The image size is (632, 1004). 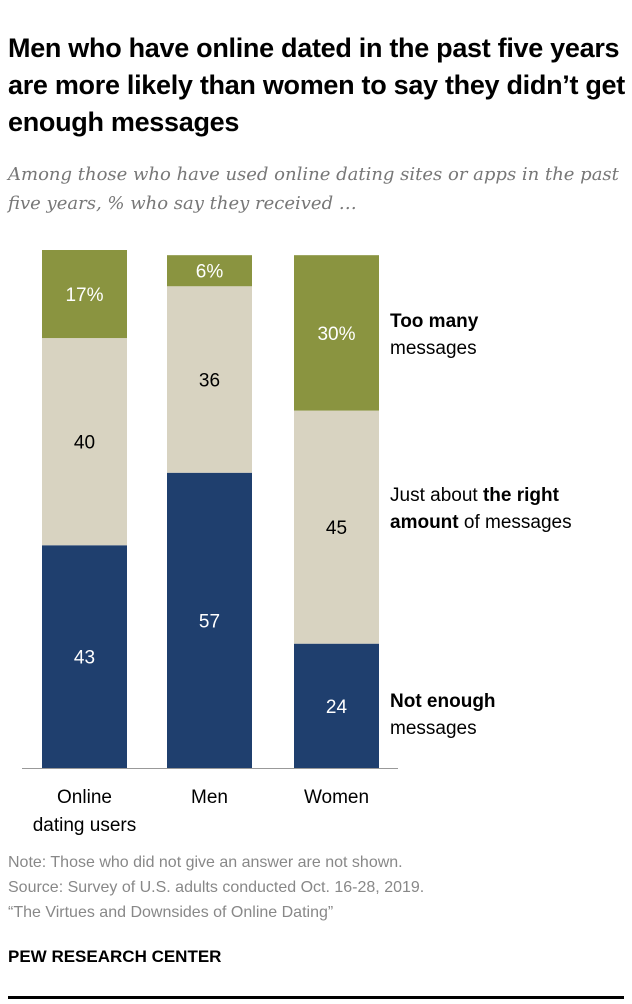 I want to click on data-label: 24, so click(x=337, y=707).